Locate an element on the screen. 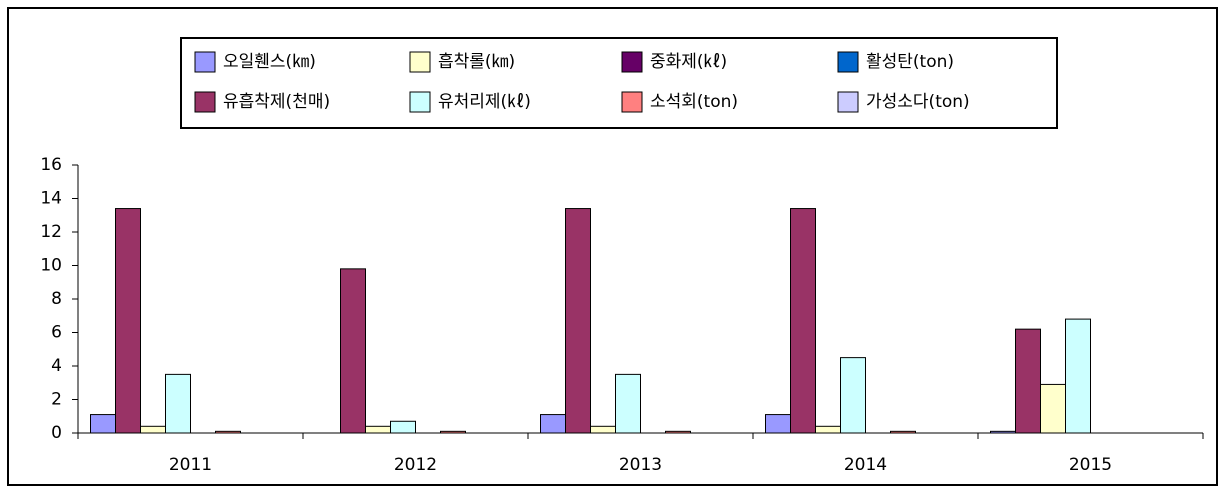 Image resolution: width=1225 pixels, height=497 pixels. legend-label: 오일휀스(㎞) is located at coordinates (269, 62).